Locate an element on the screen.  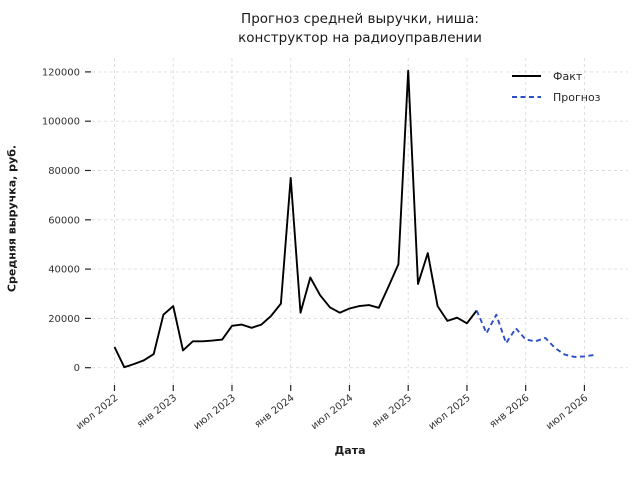
x-tick-label: янв 2024 is located at coordinates (275, 412).